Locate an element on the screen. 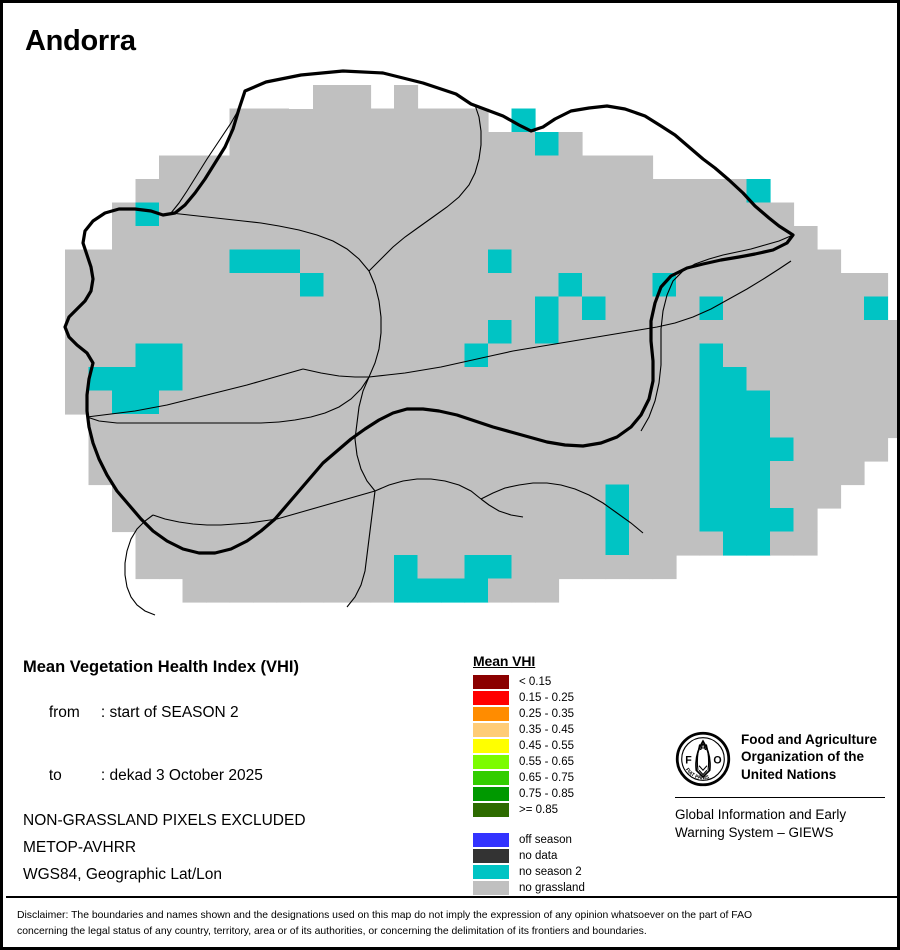 The width and height of the screenshot is (900, 950). legend-scale-swatch is located at coordinates (491, 810).